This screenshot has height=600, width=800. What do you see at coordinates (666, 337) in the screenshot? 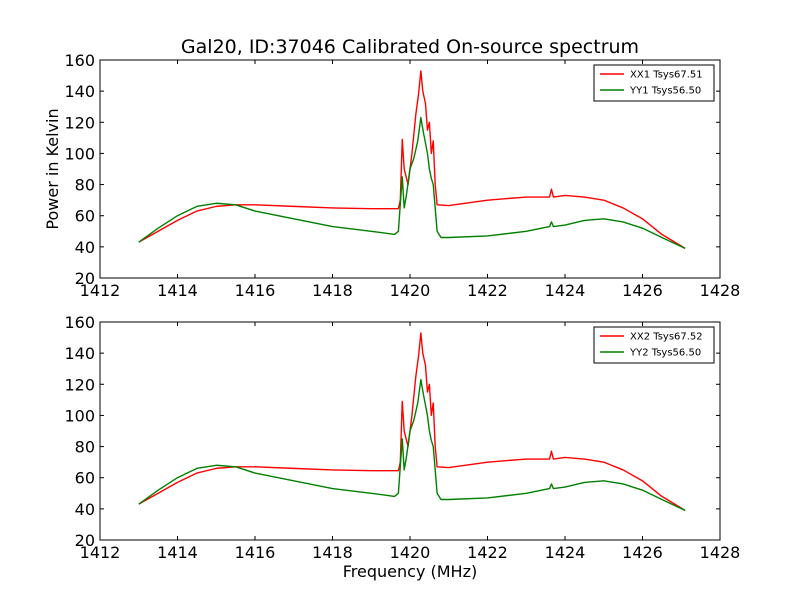
I see `legend-label: XX2 Tsys67.52` at bounding box center [666, 337].